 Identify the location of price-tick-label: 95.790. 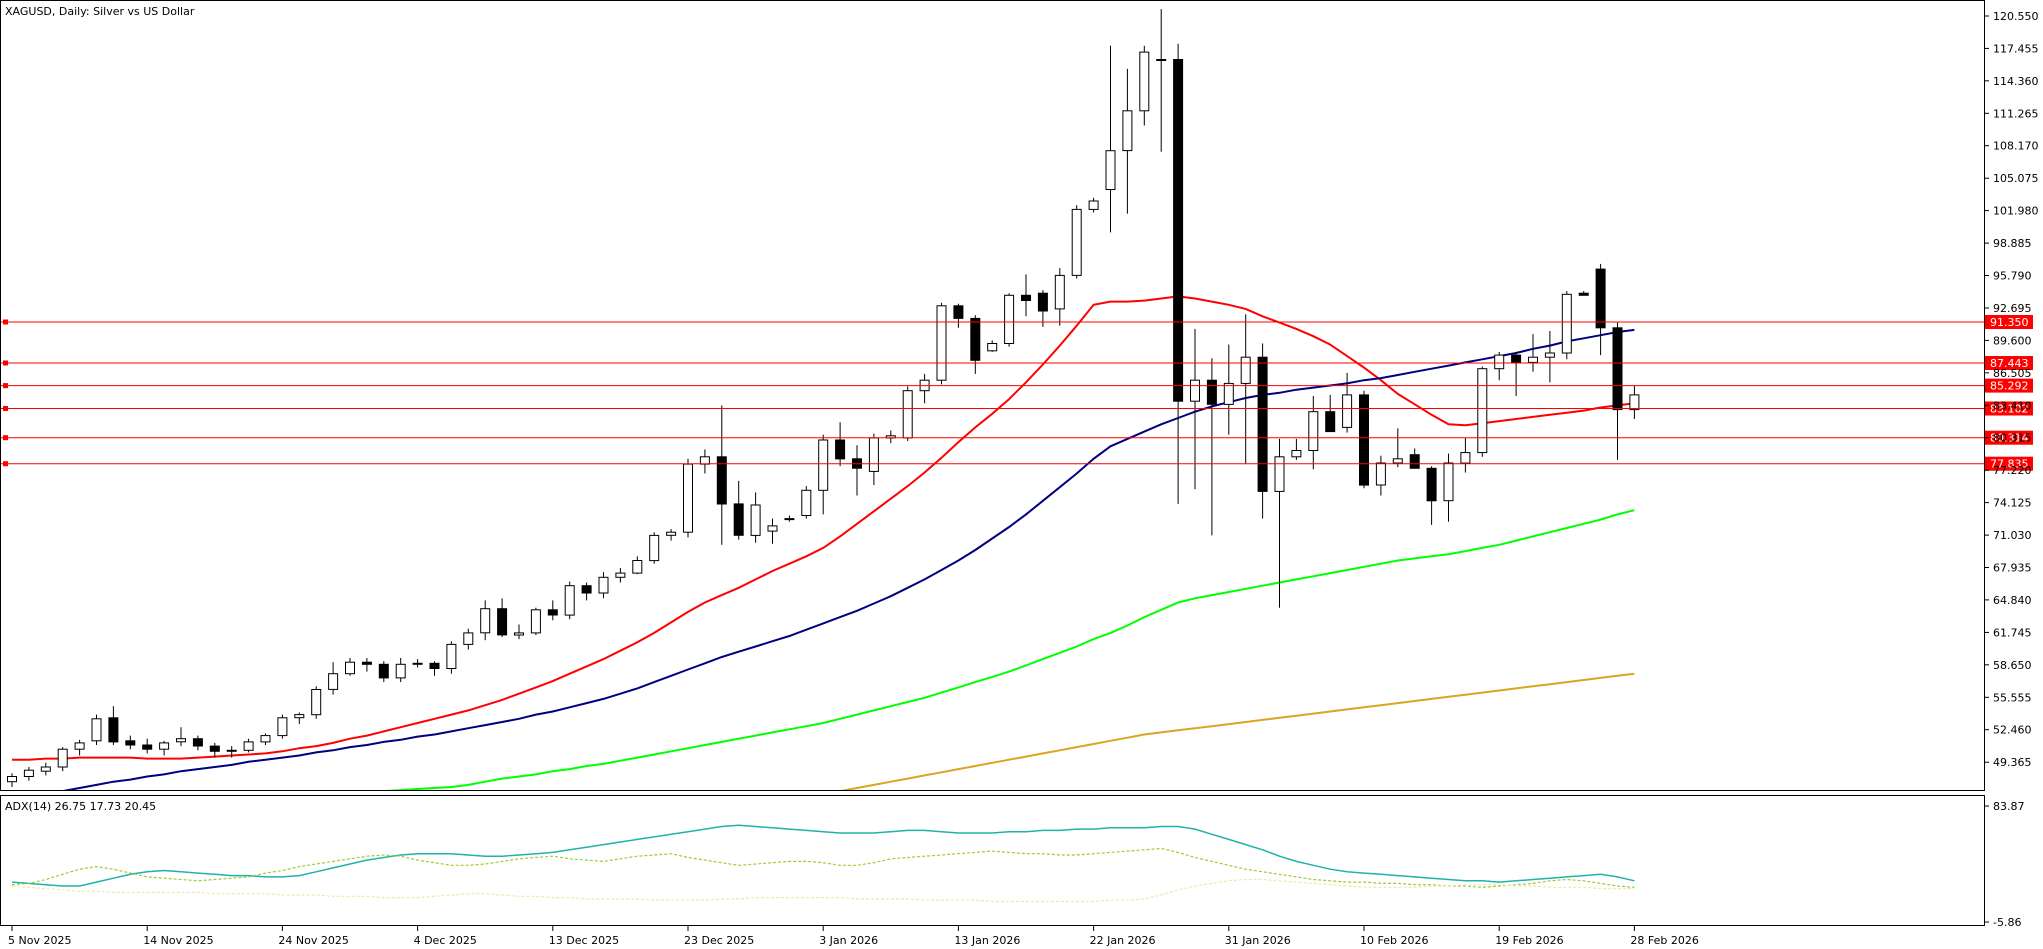
(2012, 276).